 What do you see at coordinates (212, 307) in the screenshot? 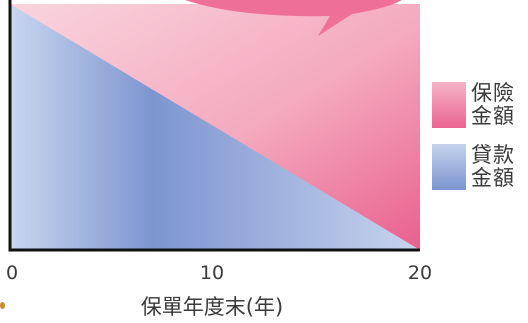
I see `x-axis-label: 保單年度末(年)` at bounding box center [212, 307].